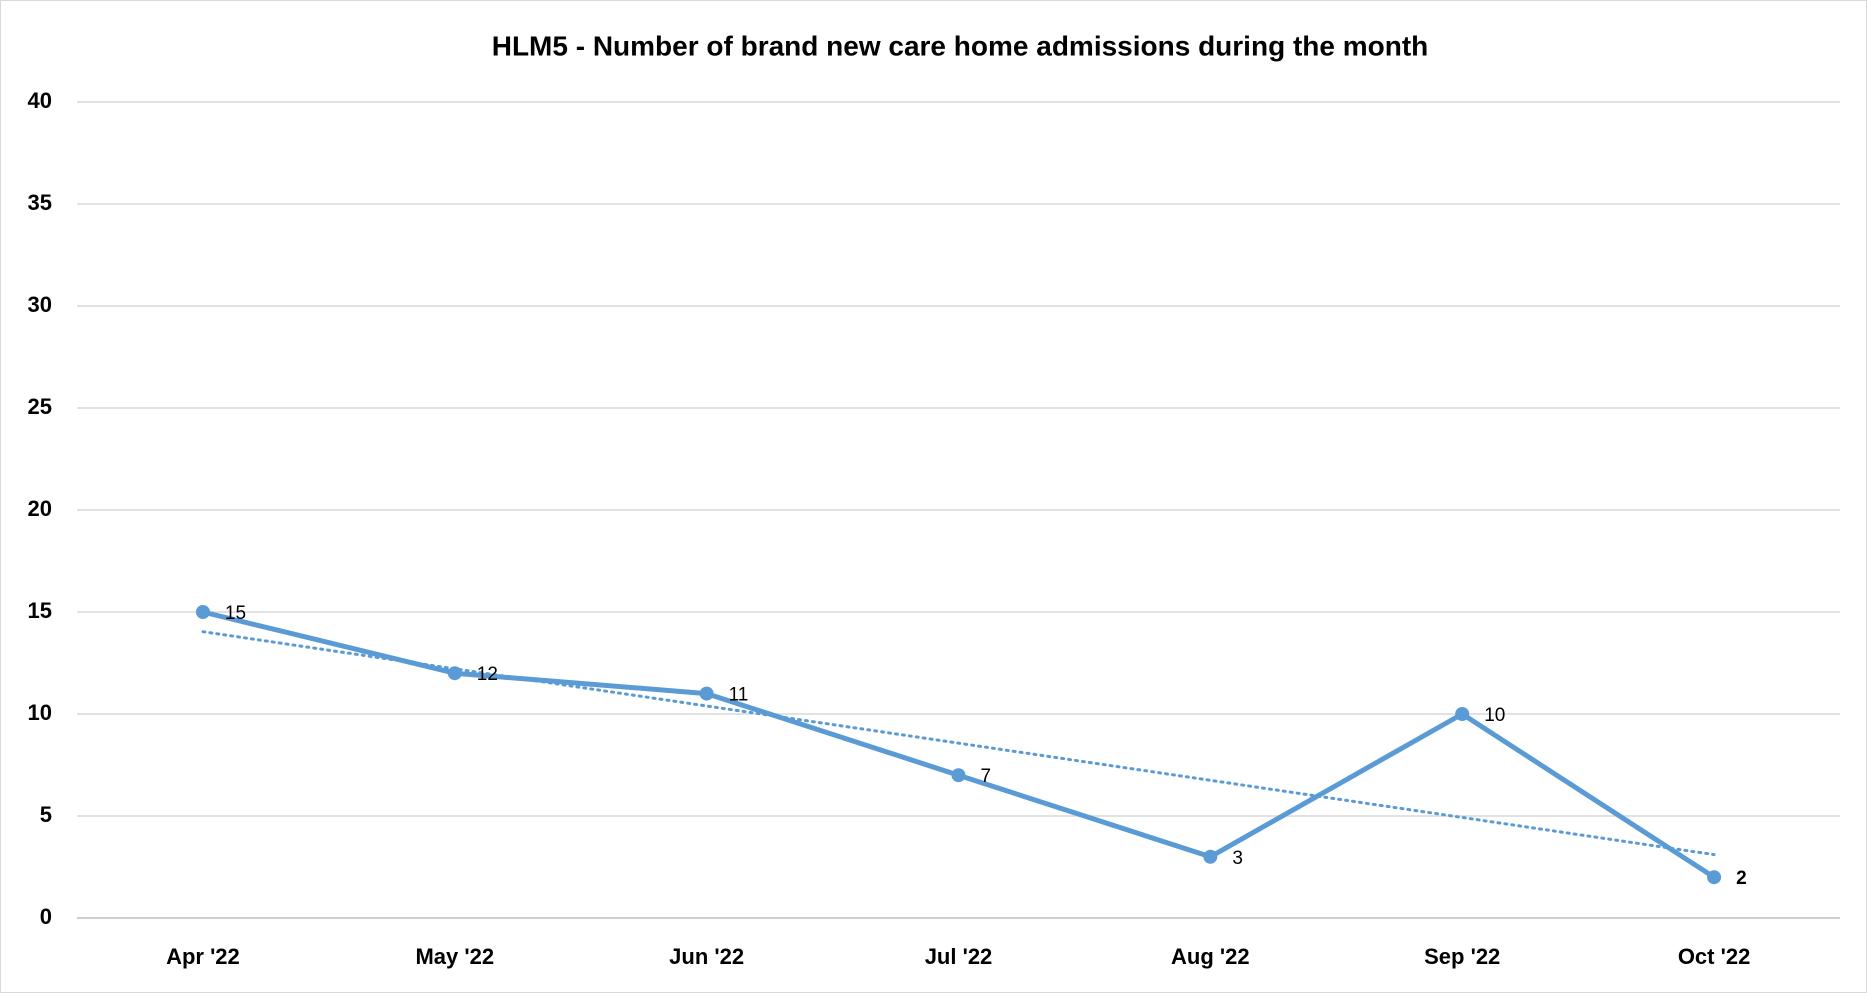 Image resolution: width=1867 pixels, height=993 pixels. I want to click on y-tick-label: 20, so click(40, 508).